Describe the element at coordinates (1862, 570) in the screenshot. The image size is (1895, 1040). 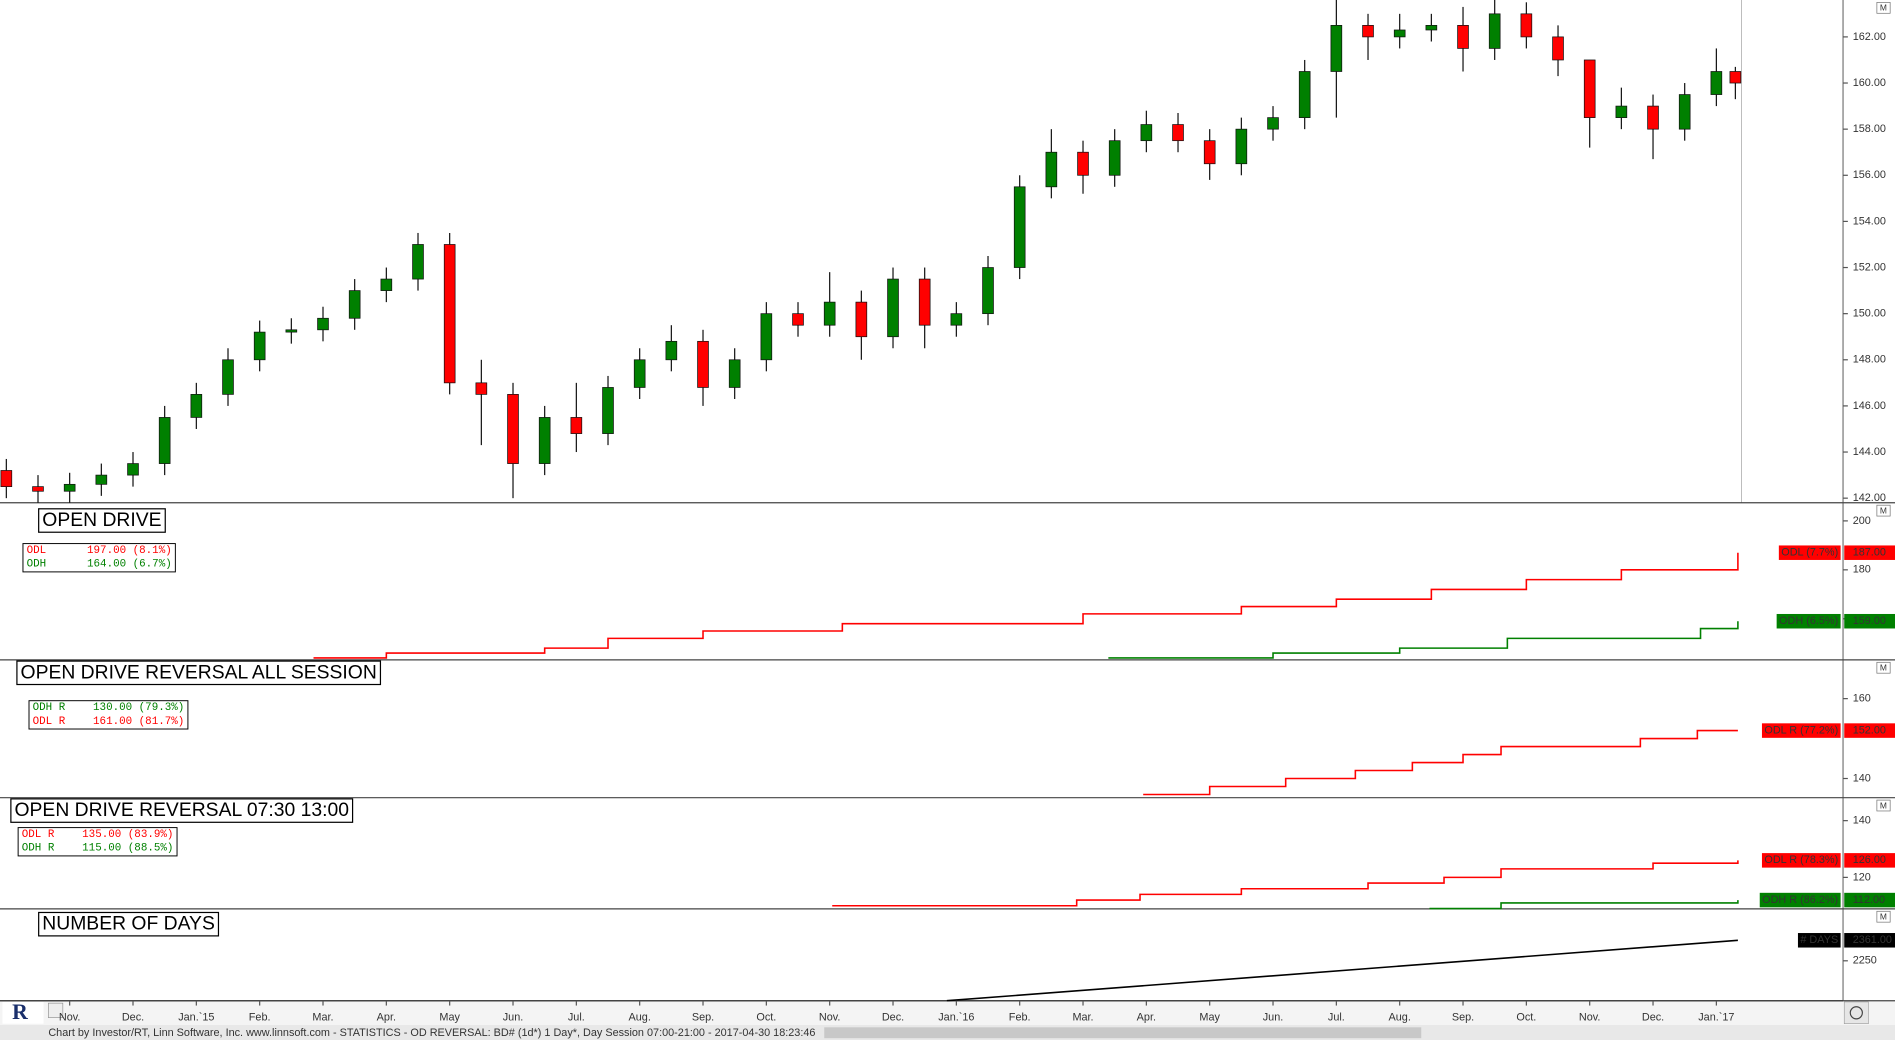
I see `y-tick-label: 180` at that location.